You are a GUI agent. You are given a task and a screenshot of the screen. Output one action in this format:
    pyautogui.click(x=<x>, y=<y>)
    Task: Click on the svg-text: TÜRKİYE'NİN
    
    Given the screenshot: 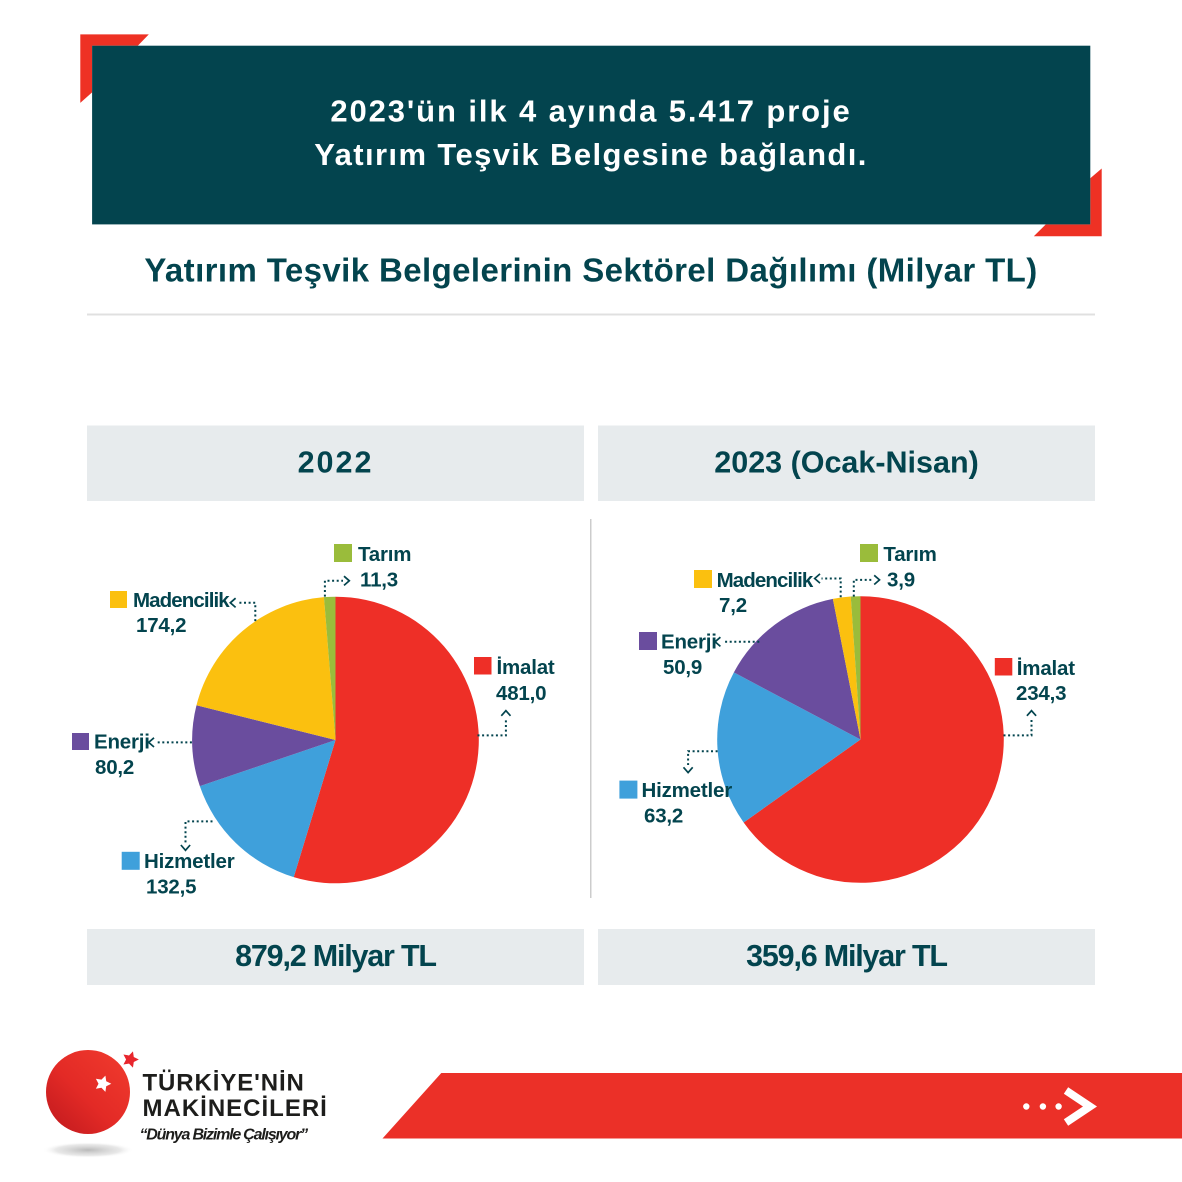 What is the action you would take?
    pyautogui.click(x=224, y=1083)
    